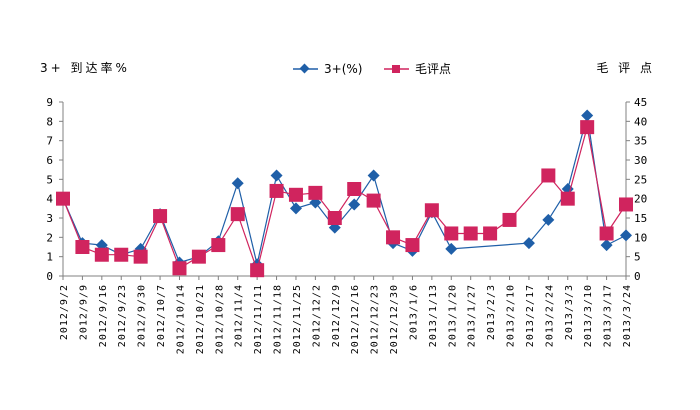 The height and width of the screenshot is (410, 700). What do you see at coordinates (122, 315) in the screenshot?
I see `x-tick-label: 2012/9/23` at bounding box center [122, 315].